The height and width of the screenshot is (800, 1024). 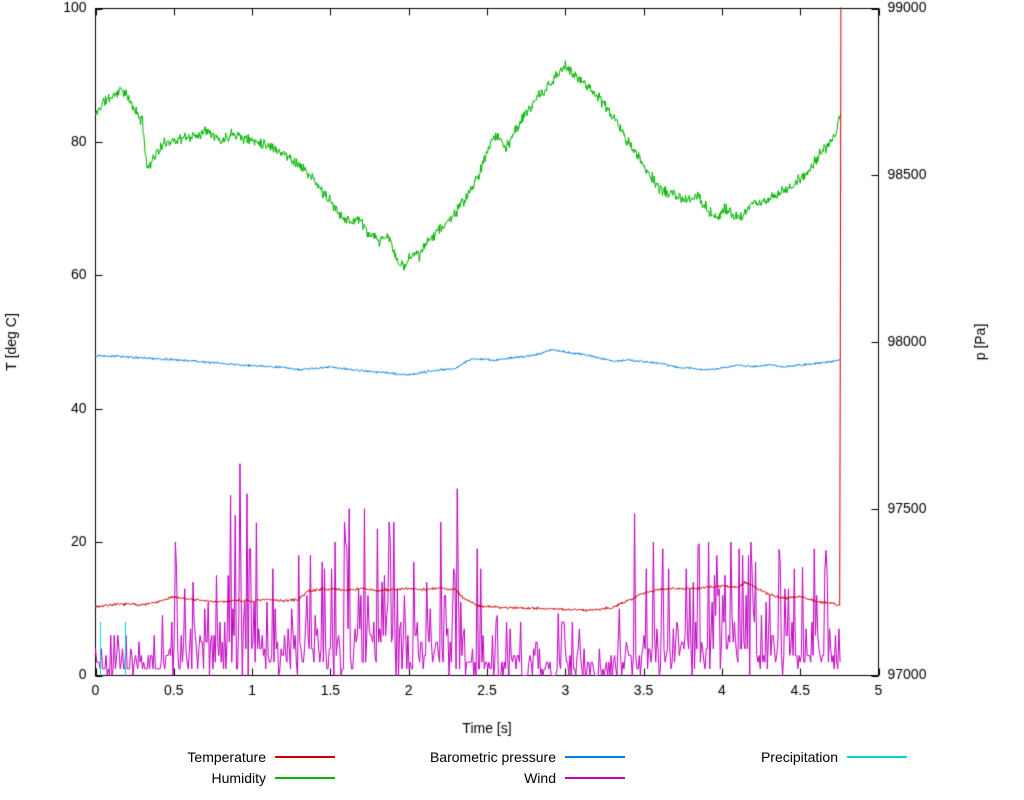 What do you see at coordinates (540, 778) in the screenshot?
I see `legend-label: Wind` at bounding box center [540, 778].